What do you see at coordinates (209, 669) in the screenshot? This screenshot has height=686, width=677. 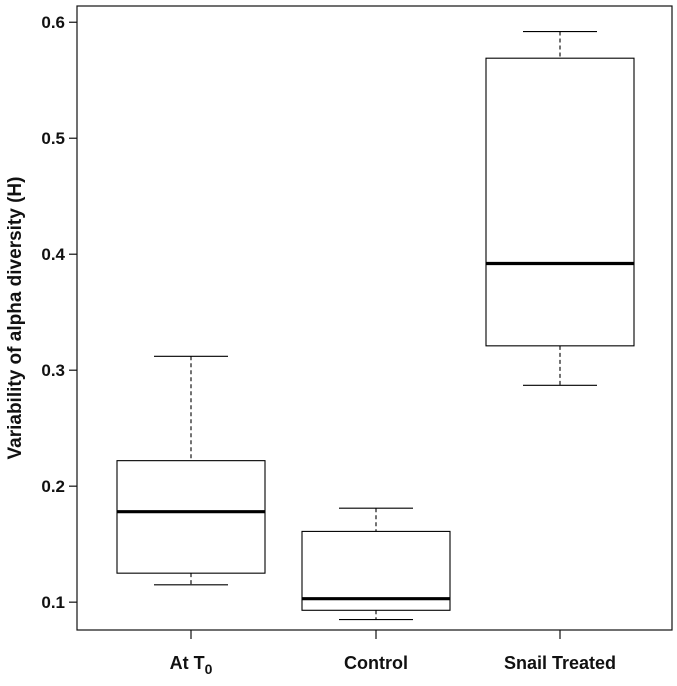 I see `category-subscript: 0` at bounding box center [209, 669].